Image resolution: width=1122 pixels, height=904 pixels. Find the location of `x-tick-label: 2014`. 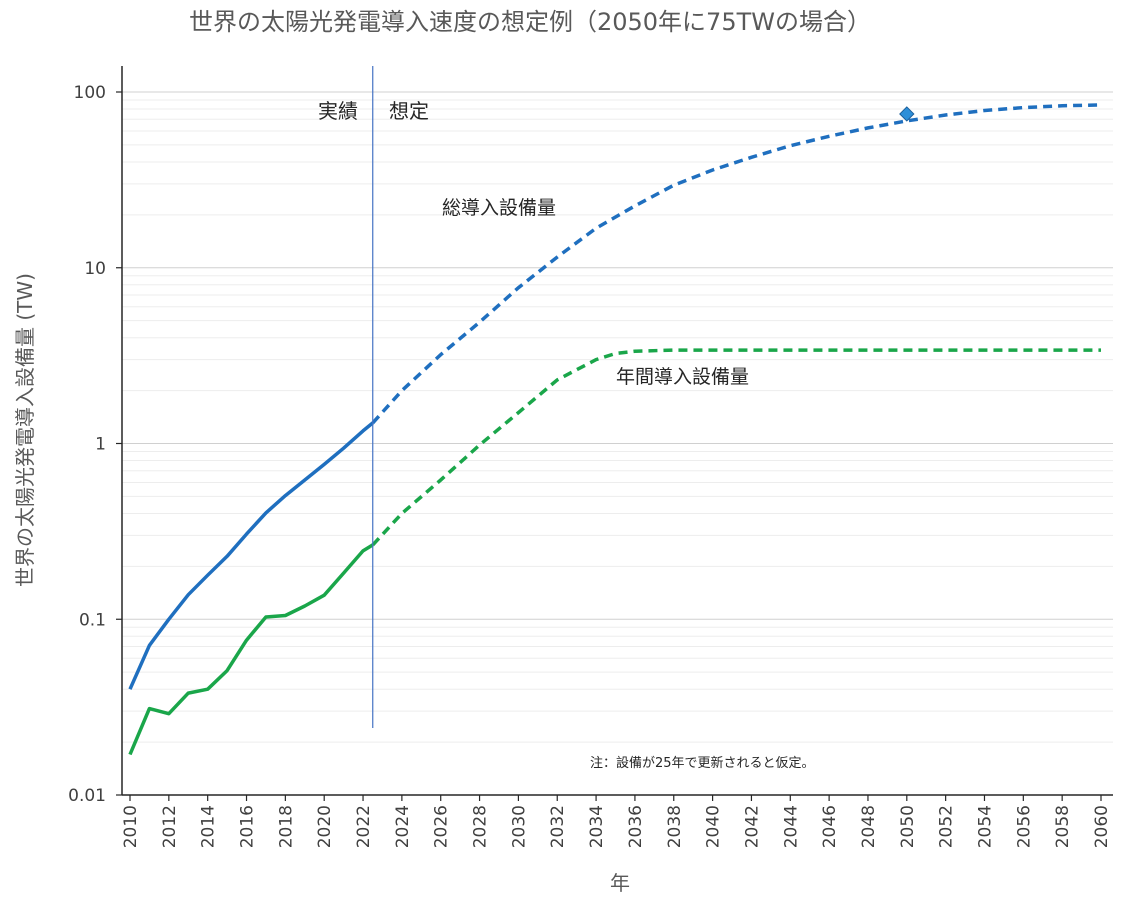

x-tick-label: 2014 is located at coordinates (209, 826).